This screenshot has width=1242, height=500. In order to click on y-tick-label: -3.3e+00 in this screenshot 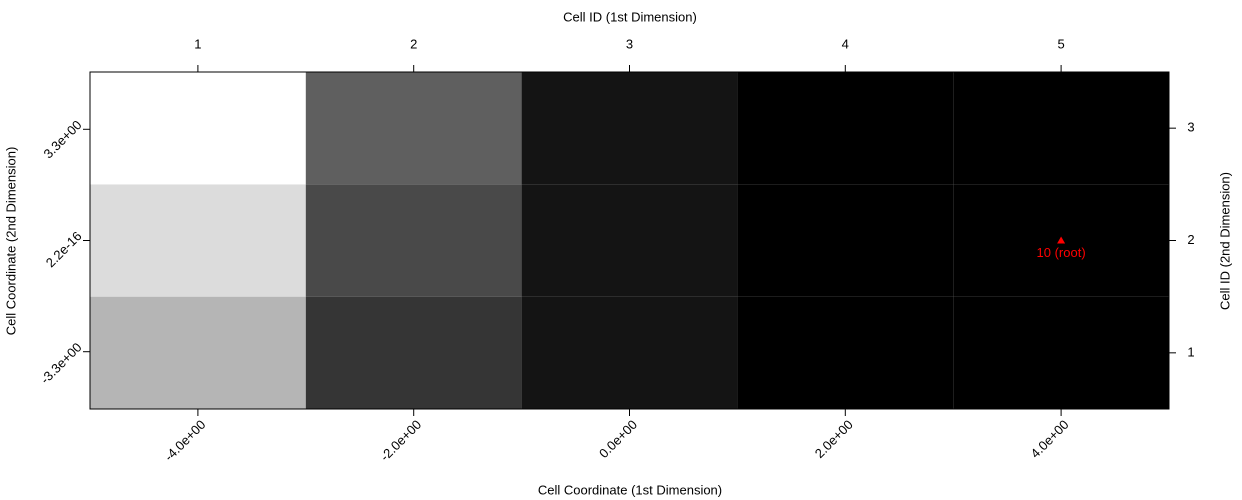, I will do `click(60, 363)`.